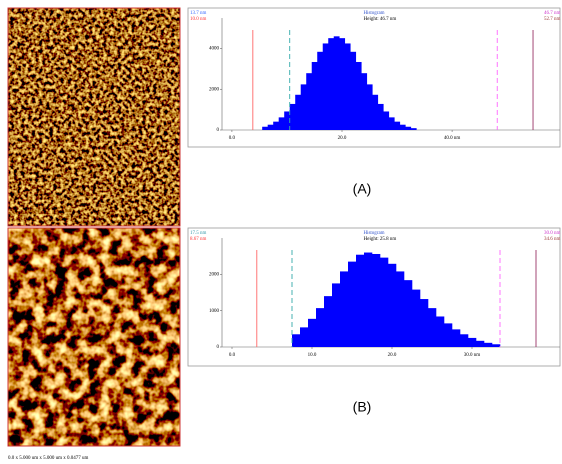 The width and height of the screenshot is (562, 464). Describe the element at coordinates (362, 407) in the screenshot. I see `panel-label: (B)` at that location.